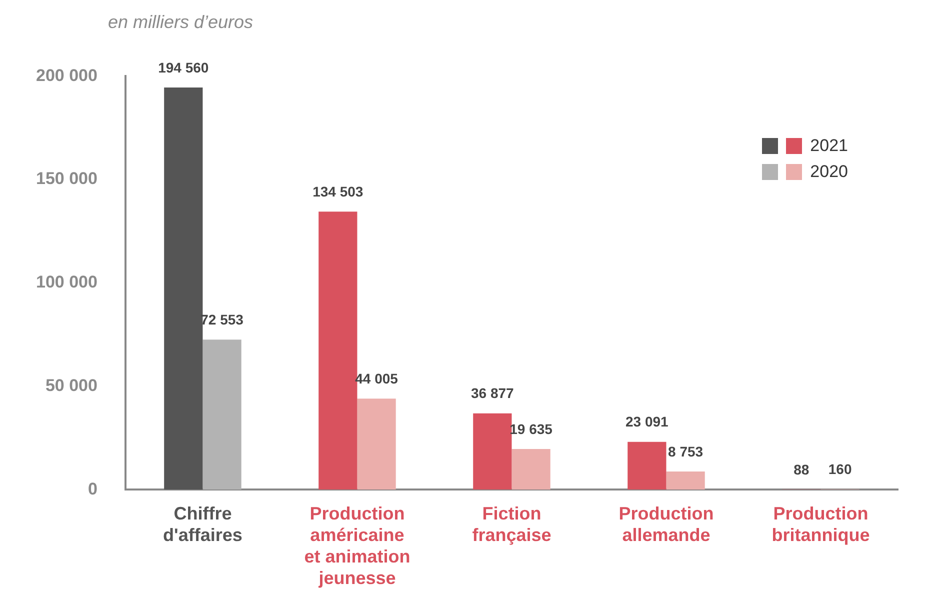 This screenshot has height=612, width=926. What do you see at coordinates (67, 282) in the screenshot?
I see `y-tick-label: 100 000` at bounding box center [67, 282].